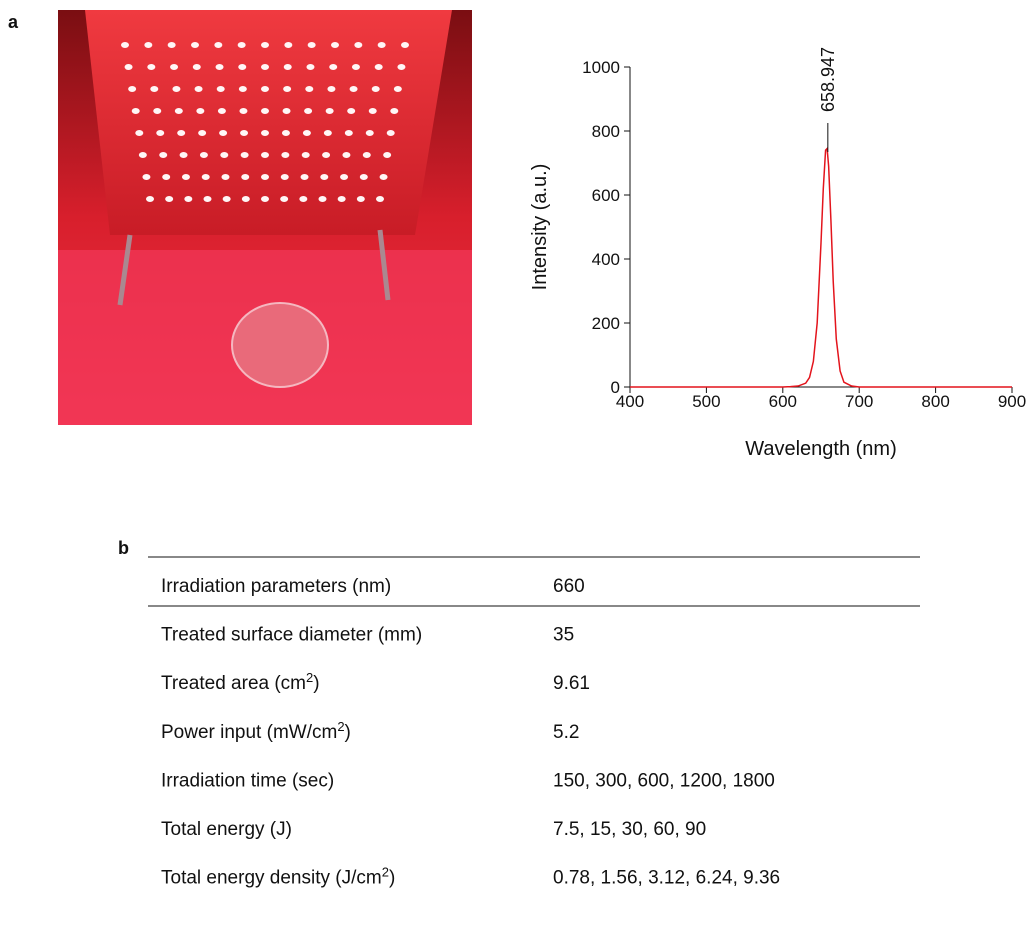 Image resolution: width=1032 pixels, height=925 pixels. Describe the element at coordinates (606, 259) in the screenshot. I see `y-tick-label: 400` at that location.